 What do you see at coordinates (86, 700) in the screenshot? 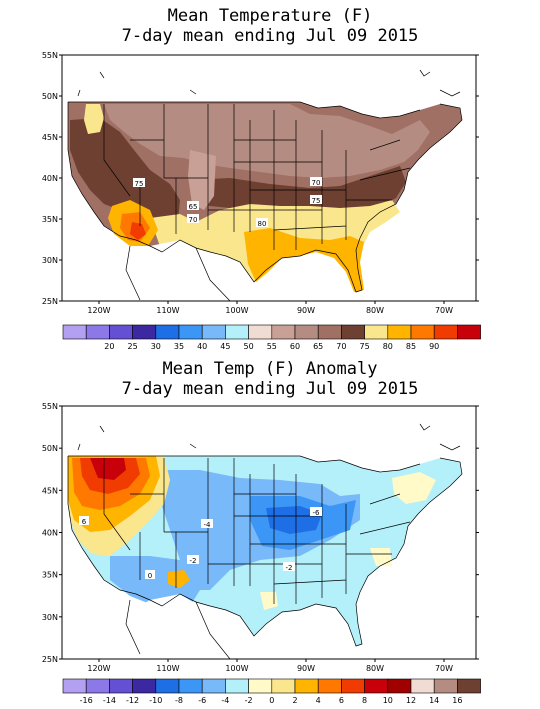
I see `legend-tick-label: -16` at bounding box center [86, 700].